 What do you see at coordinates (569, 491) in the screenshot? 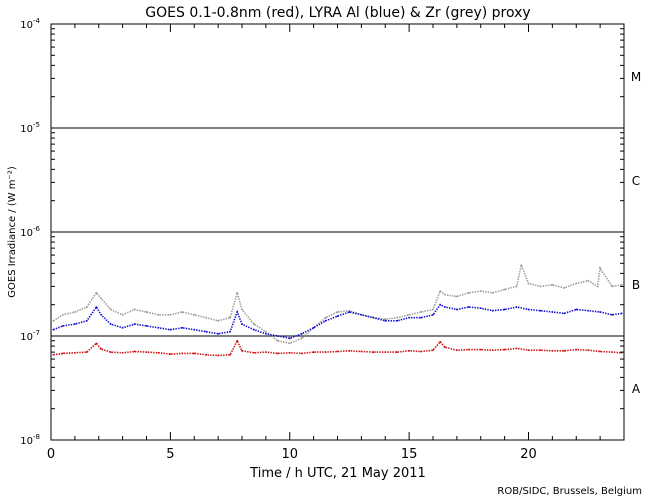
I see `credit-text: ROB/SIDC, Brussels, Belgium` at bounding box center [569, 491].